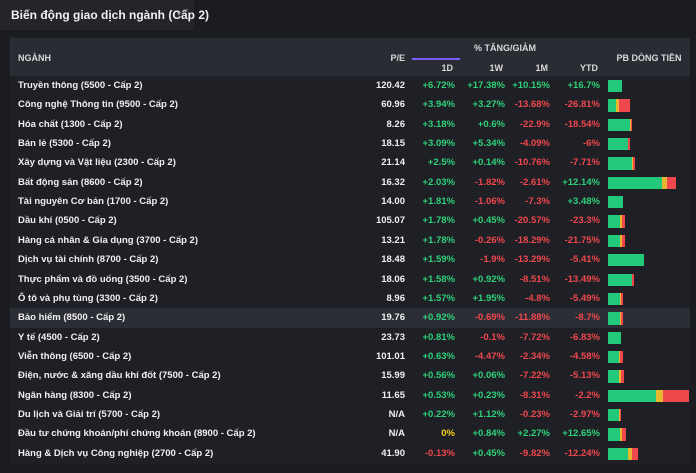 The width and height of the screenshot is (696, 473). What do you see at coordinates (396, 124) in the screenshot?
I see `pe-value: 8.26` at bounding box center [396, 124].